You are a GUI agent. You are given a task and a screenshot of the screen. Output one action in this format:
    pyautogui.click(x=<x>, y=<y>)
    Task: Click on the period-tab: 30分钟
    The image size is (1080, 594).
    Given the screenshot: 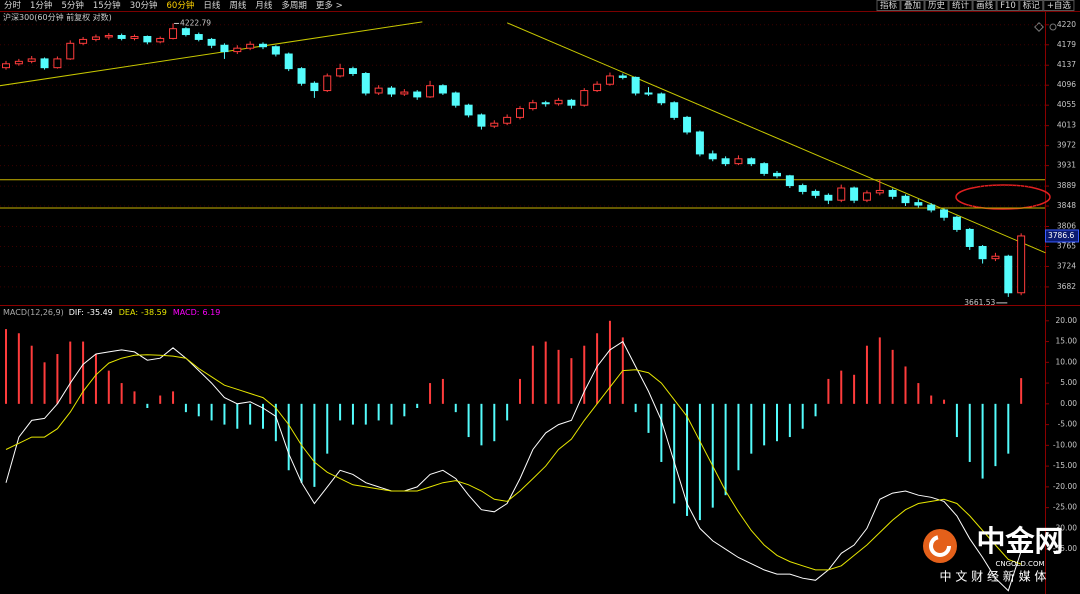 What is the action you would take?
    pyautogui.click(x=144, y=5)
    